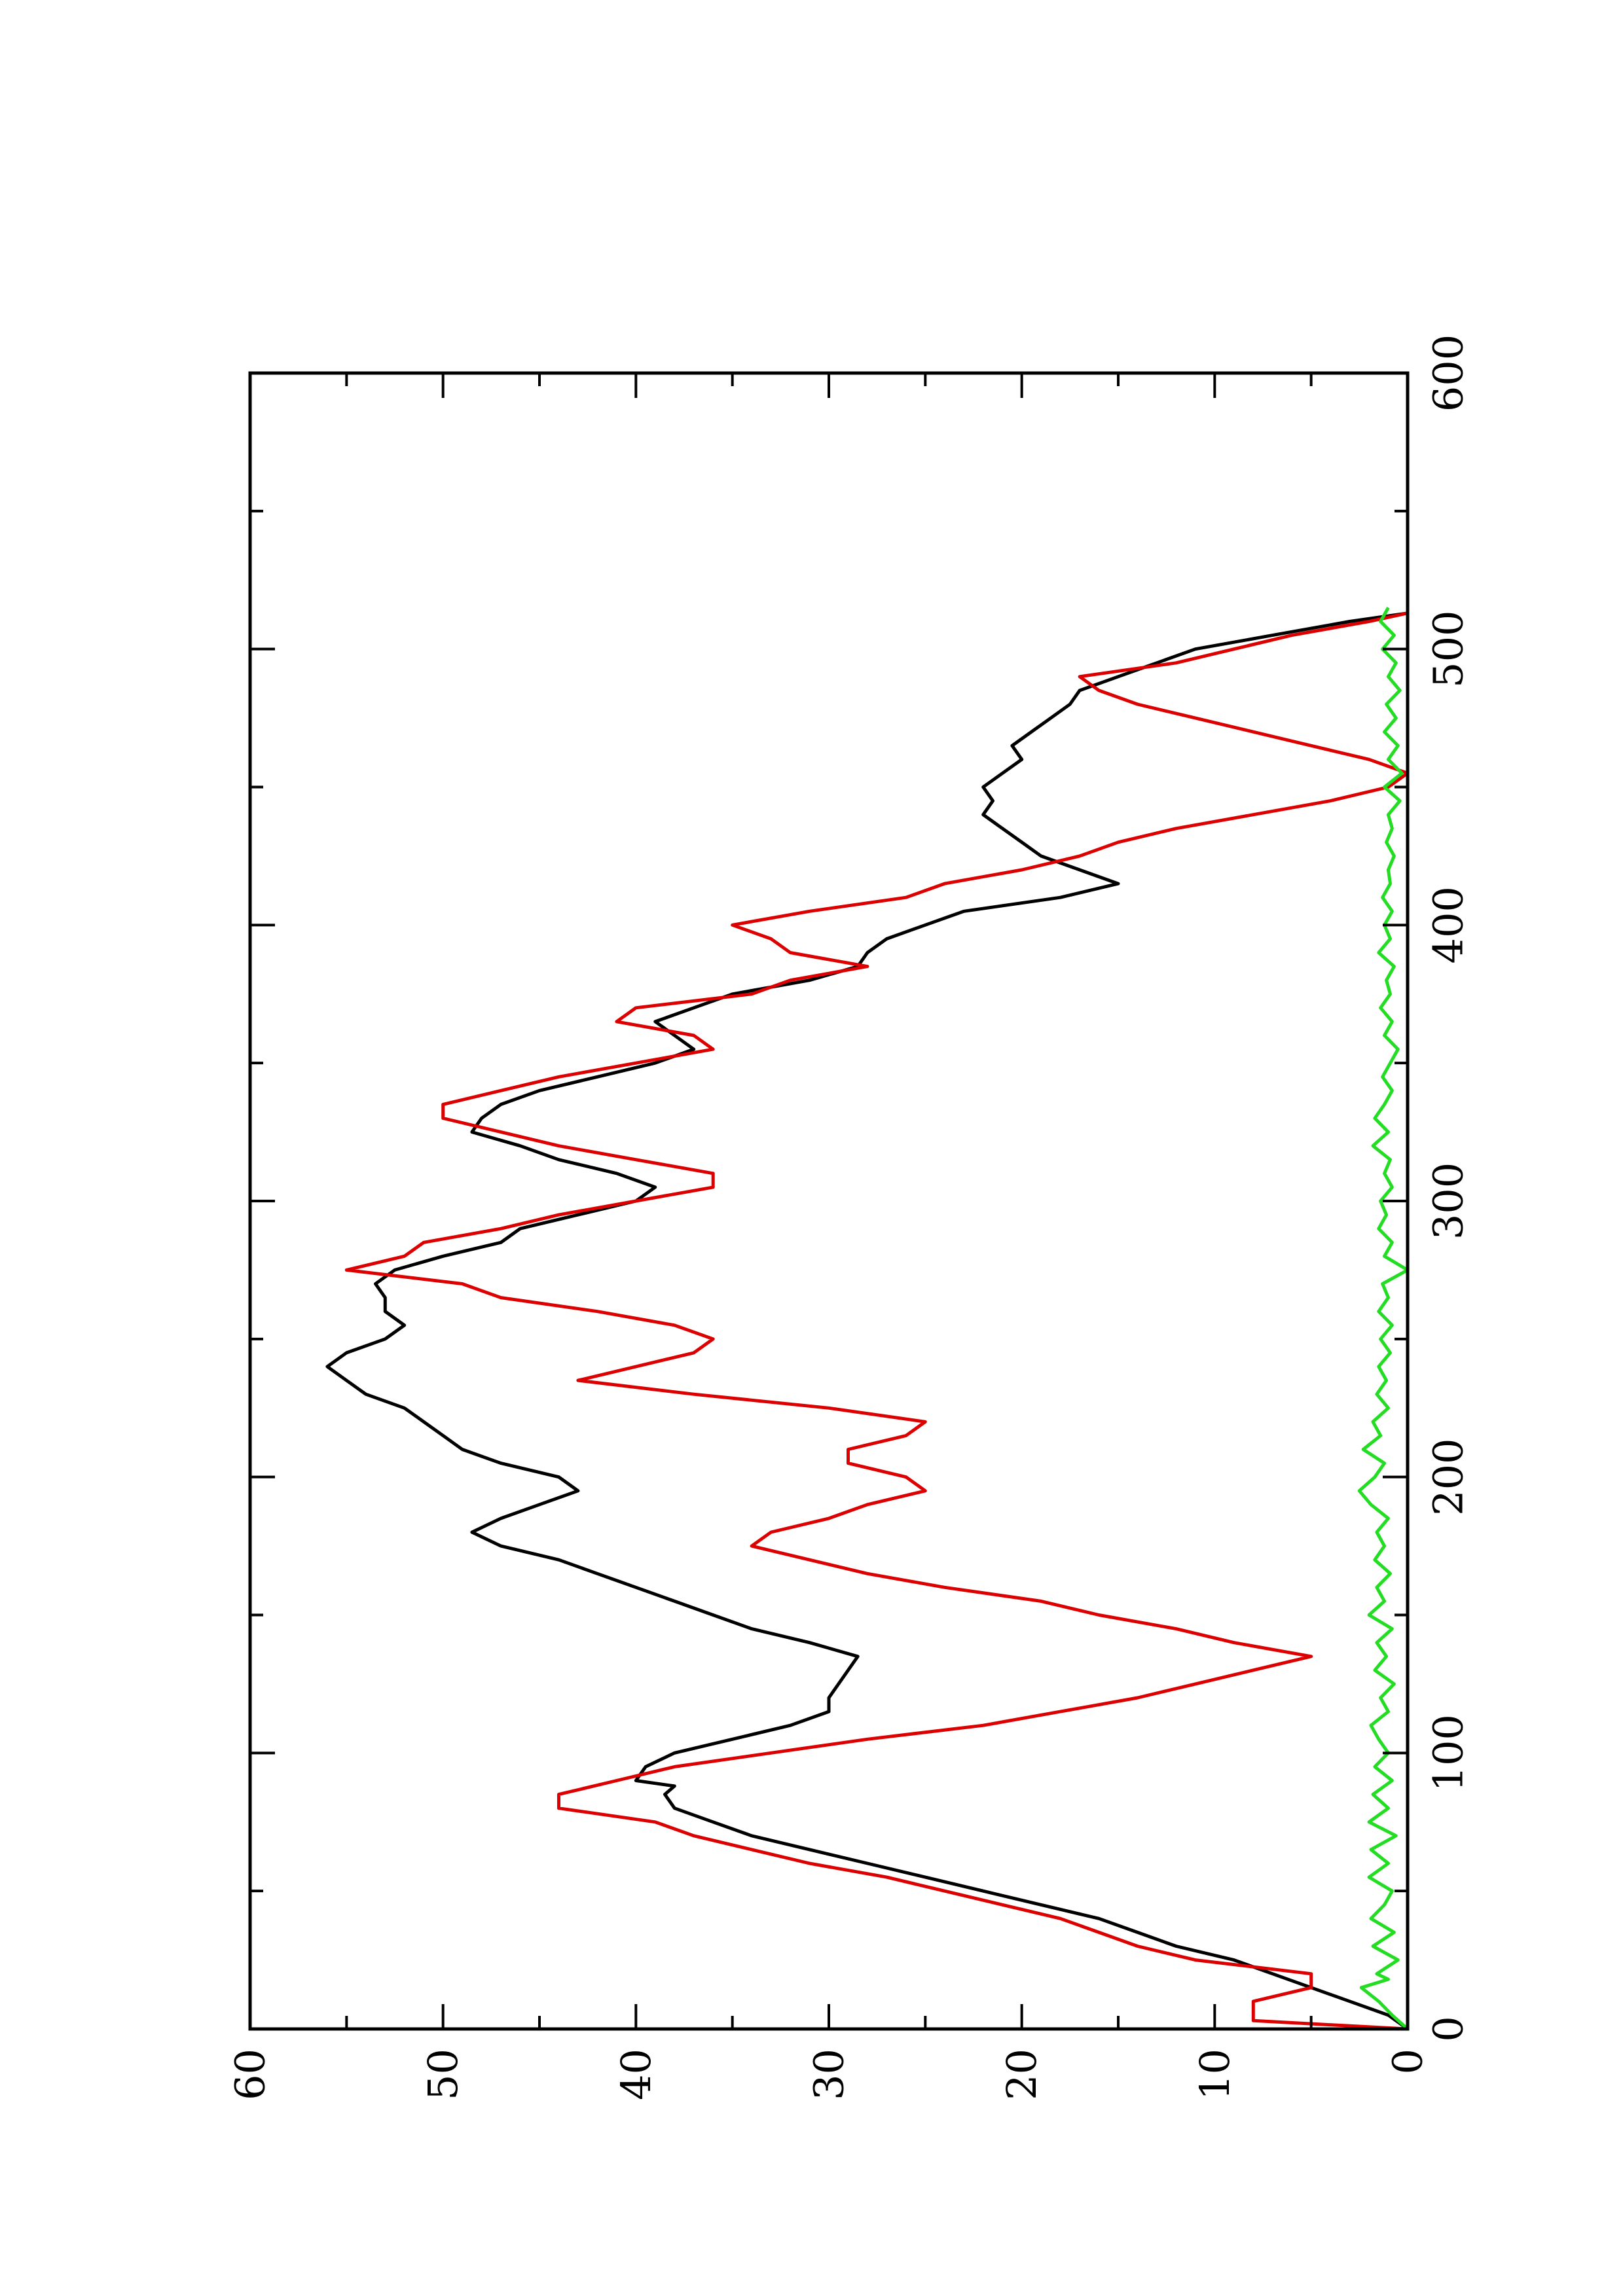 This screenshot has width=1623, height=2296. Describe the element at coordinates (1448, 1476) in the screenshot. I see `x-tick-label-200: 200` at that location.